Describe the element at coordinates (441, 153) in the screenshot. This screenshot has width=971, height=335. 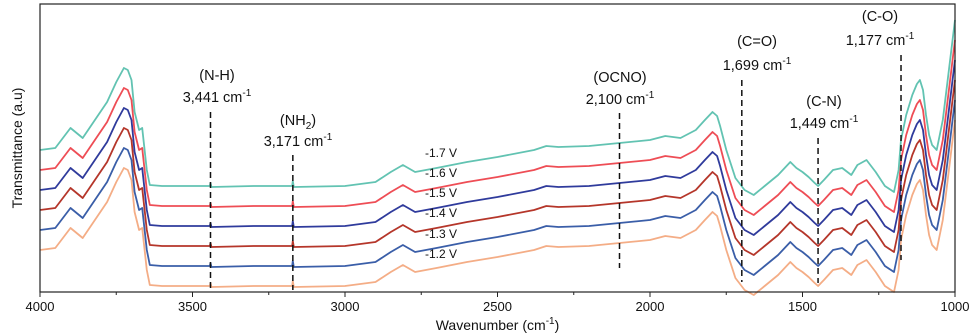
I see `voltage-label: -1.7 V` at that location.